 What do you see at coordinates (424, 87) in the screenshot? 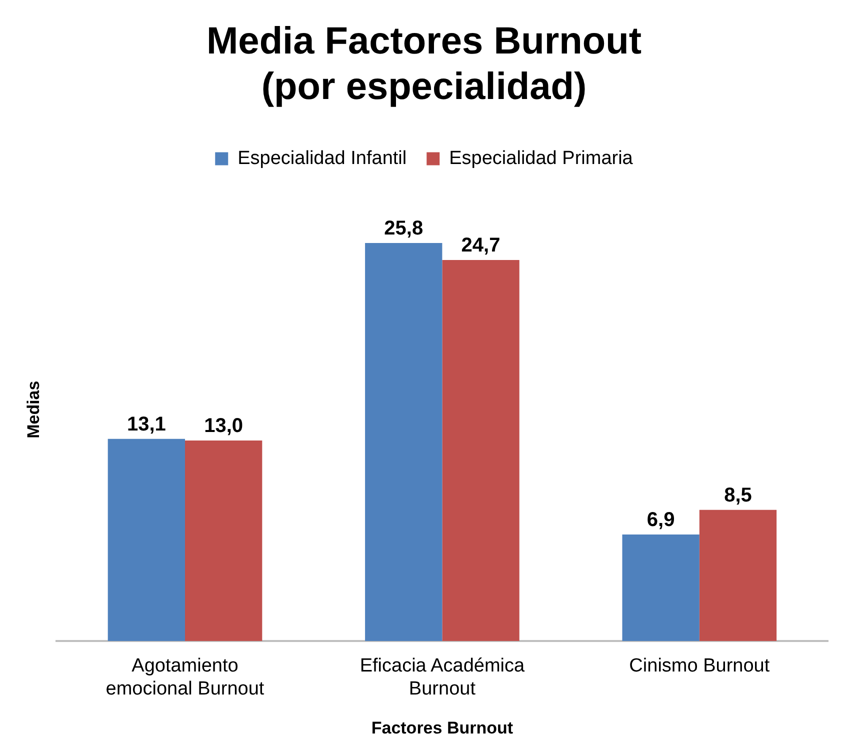
I see `text: (por especialidad)` at bounding box center [424, 87].